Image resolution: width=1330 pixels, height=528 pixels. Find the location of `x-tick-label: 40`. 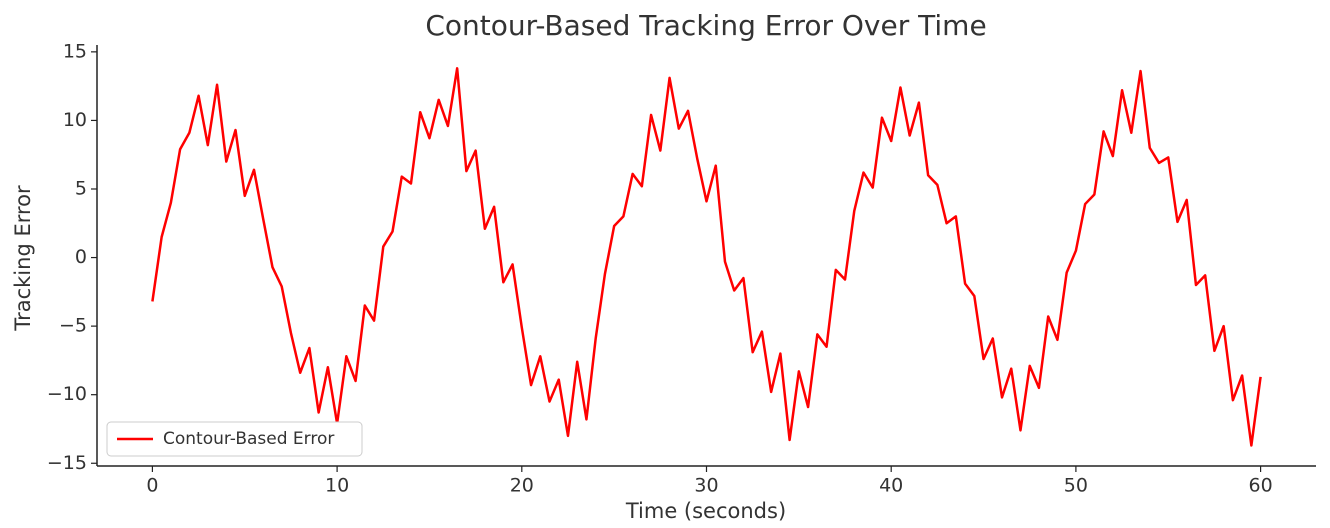

x-tick-label: 40 is located at coordinates (891, 486).